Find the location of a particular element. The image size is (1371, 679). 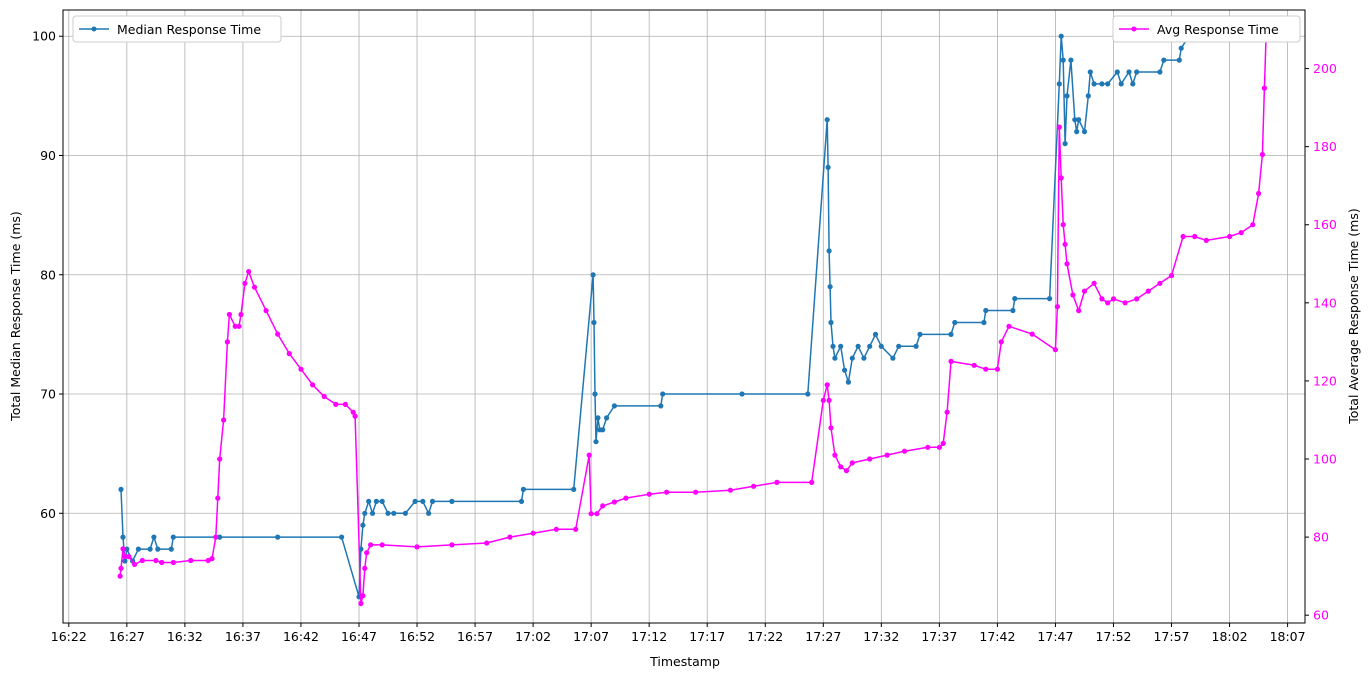

right-y-tick-label: 80 is located at coordinates (1321, 537).